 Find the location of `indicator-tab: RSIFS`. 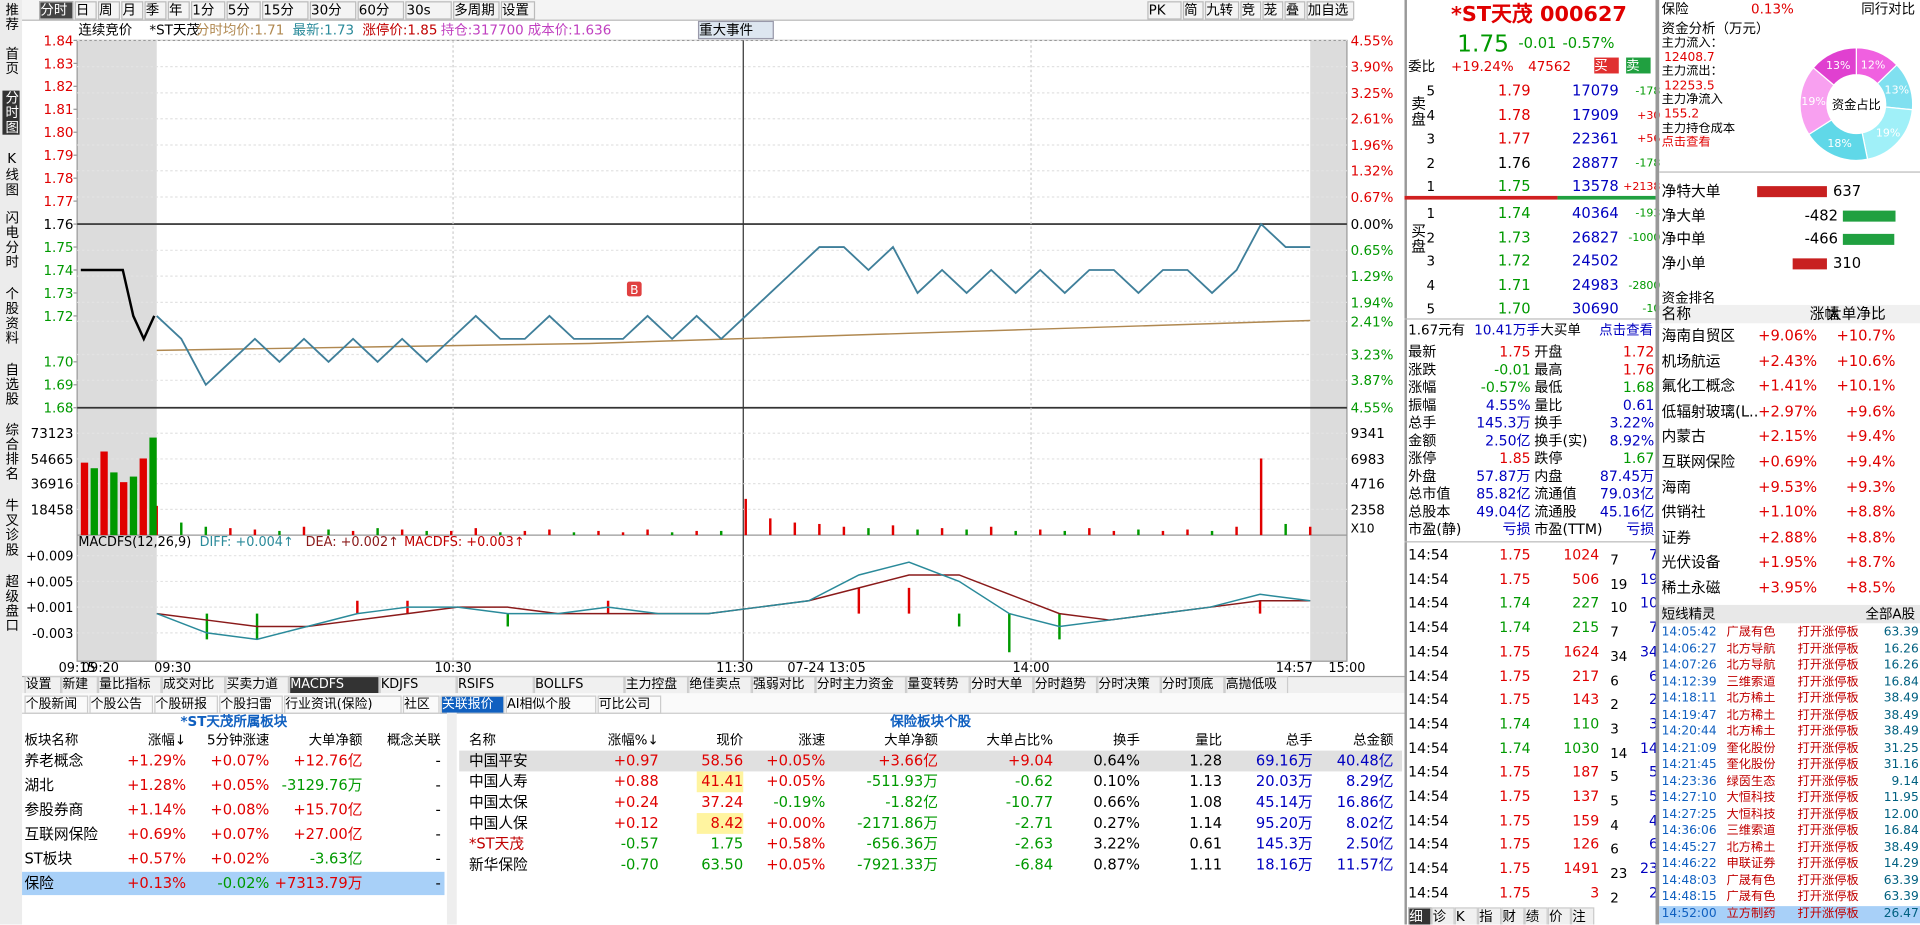

indicator-tab: RSIFS is located at coordinates (495, 685).